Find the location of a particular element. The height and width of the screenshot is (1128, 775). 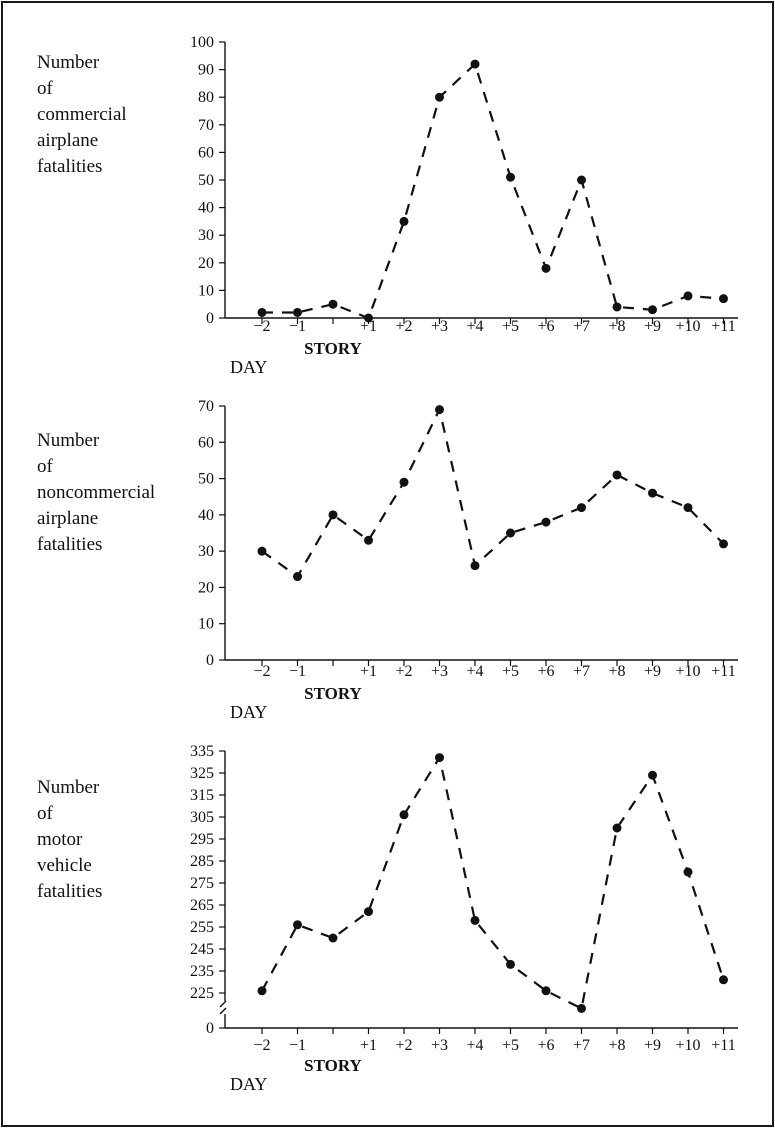

y-tick-label: 285 is located at coordinates (202, 861).